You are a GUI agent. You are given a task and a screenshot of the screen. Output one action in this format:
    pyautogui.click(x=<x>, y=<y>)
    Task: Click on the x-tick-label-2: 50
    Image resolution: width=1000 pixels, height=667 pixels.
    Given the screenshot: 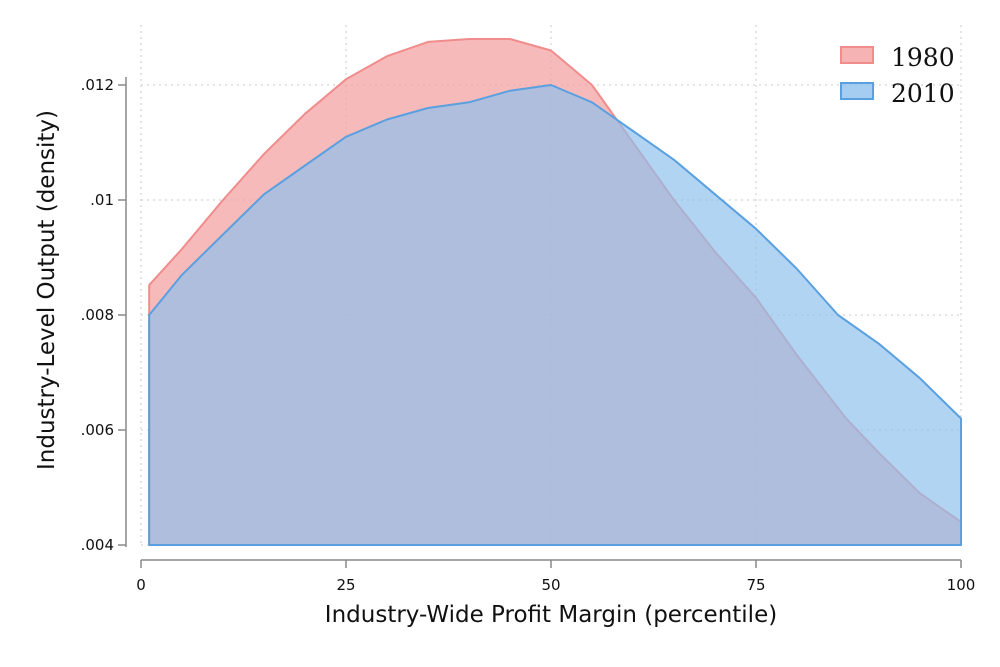 What is the action you would take?
    pyautogui.click(x=550, y=585)
    